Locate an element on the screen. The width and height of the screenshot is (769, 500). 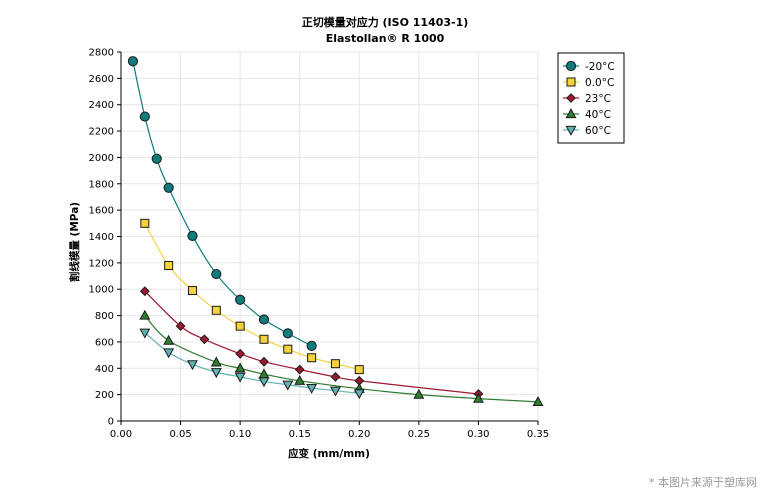
y-tick-label: 1000 is located at coordinates (101, 290).